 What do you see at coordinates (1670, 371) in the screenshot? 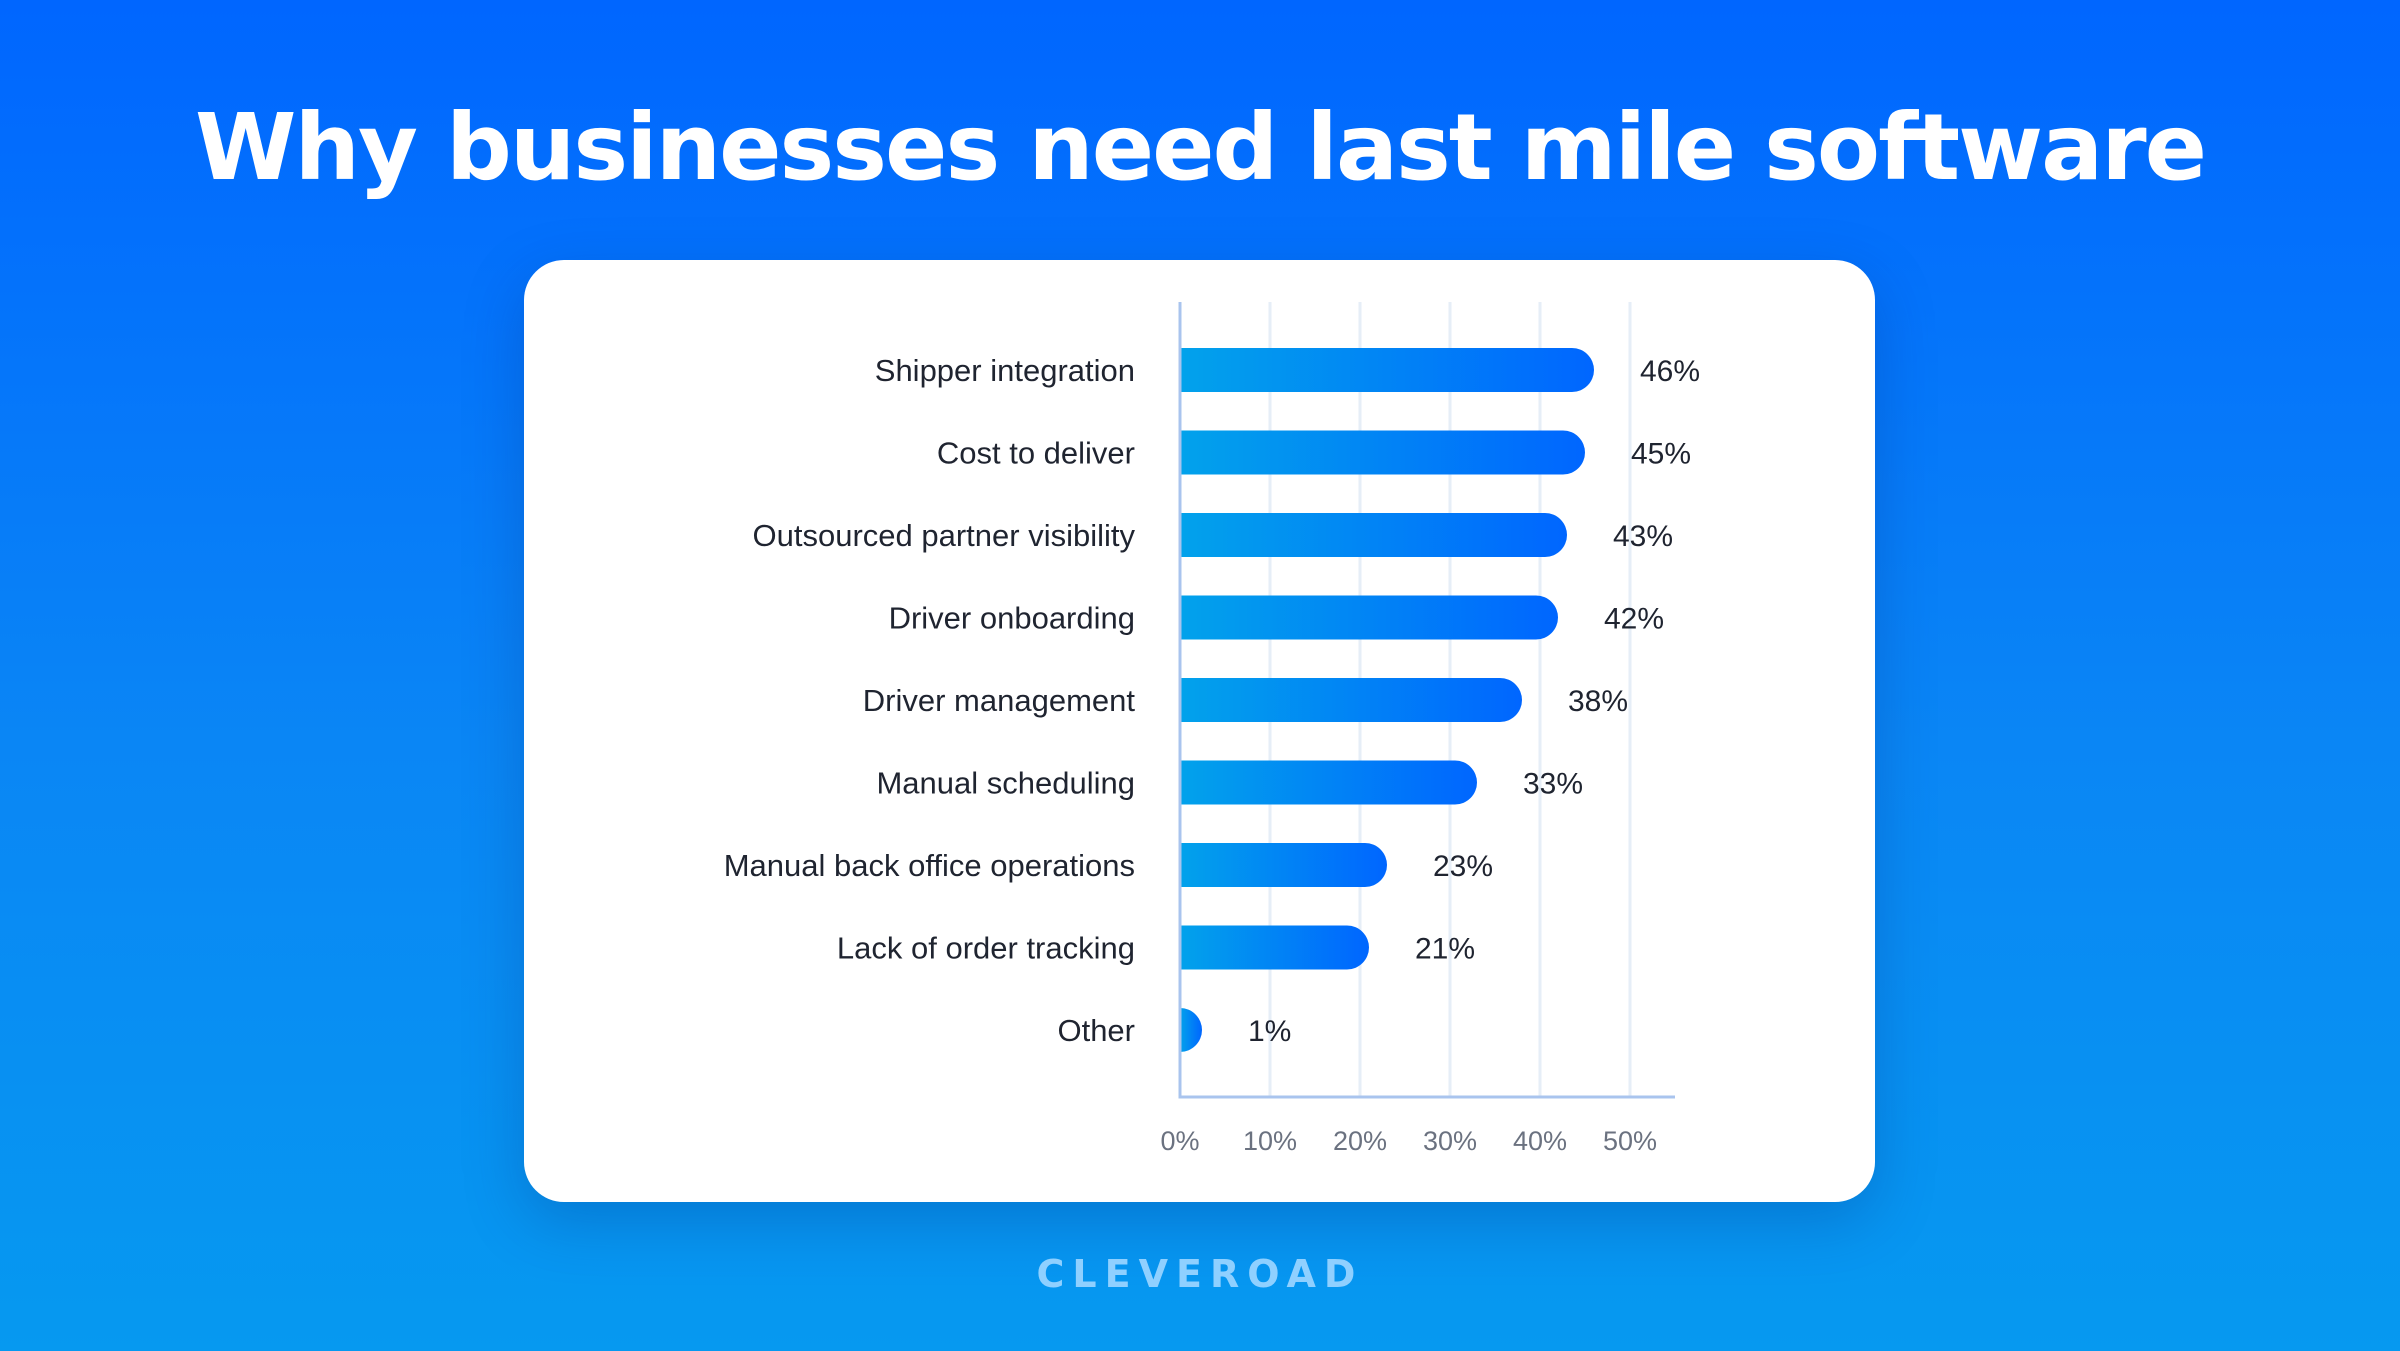
I see `value-label: 46%` at bounding box center [1670, 371].